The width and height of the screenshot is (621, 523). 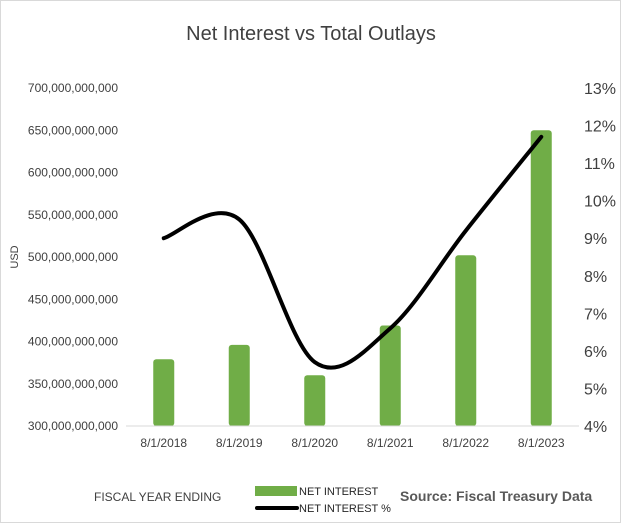 I want to click on right-tick-label: 13%, so click(x=600, y=89).